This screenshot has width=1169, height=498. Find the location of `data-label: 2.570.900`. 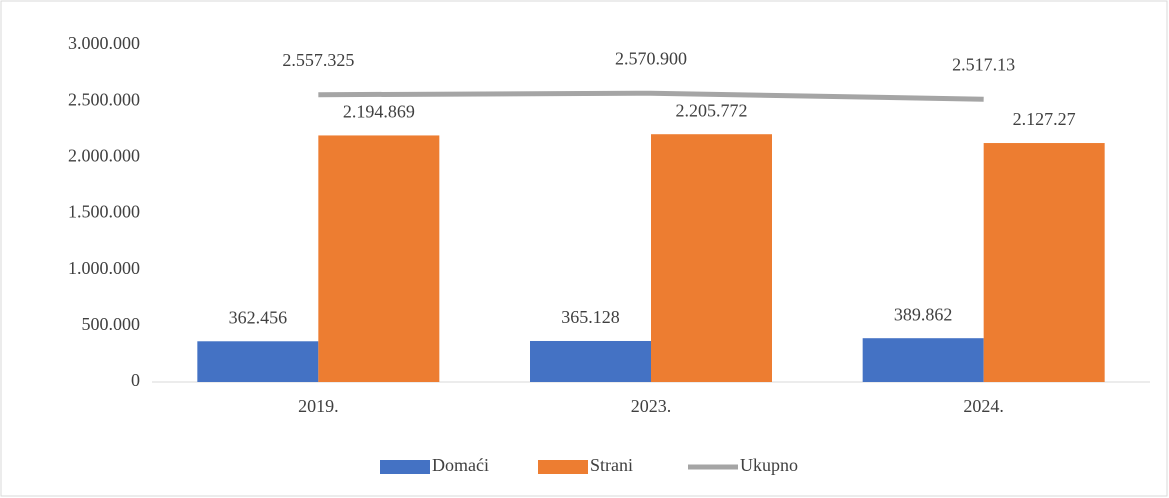

data-label: 2.570.900 is located at coordinates (651, 58).